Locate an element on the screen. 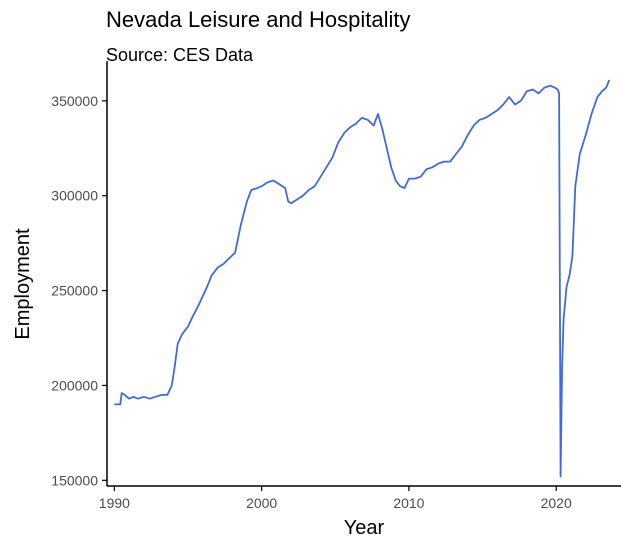  chart-subtitle: Source: CES Data is located at coordinates (180, 55).